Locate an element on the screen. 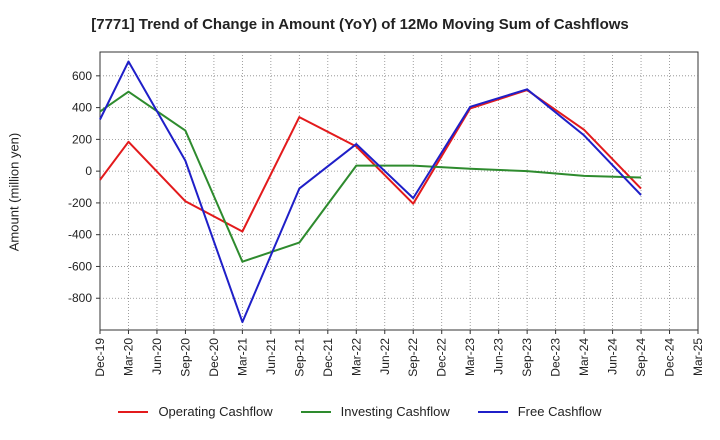 Image resolution: width=720 pixels, height=440 pixels. y-tick-labels: 600 400 200 0 -200 -400 -600 -800 is located at coordinates (84, 187).